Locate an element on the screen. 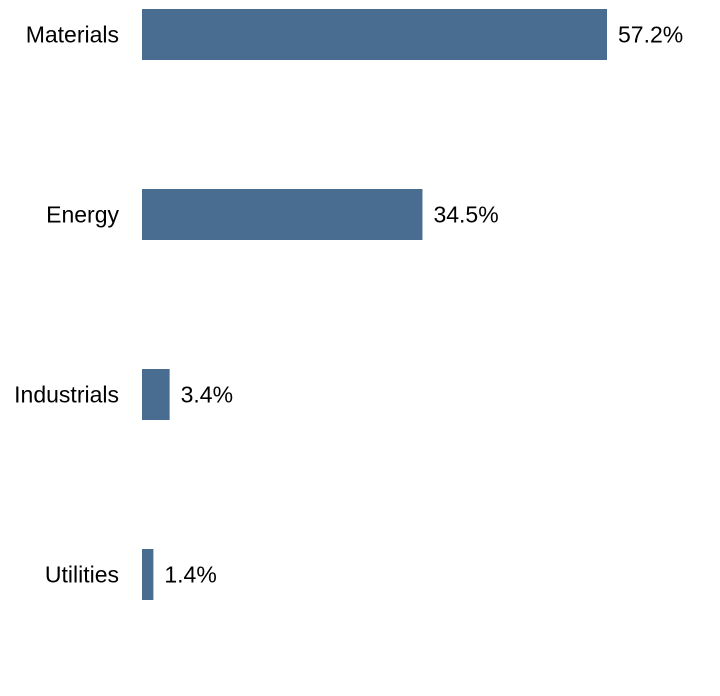 Image resolution: width=720 pixels, height=696 pixels. category-labels-group: Materials Energy Industrials Utilities is located at coordinates (66, 305).